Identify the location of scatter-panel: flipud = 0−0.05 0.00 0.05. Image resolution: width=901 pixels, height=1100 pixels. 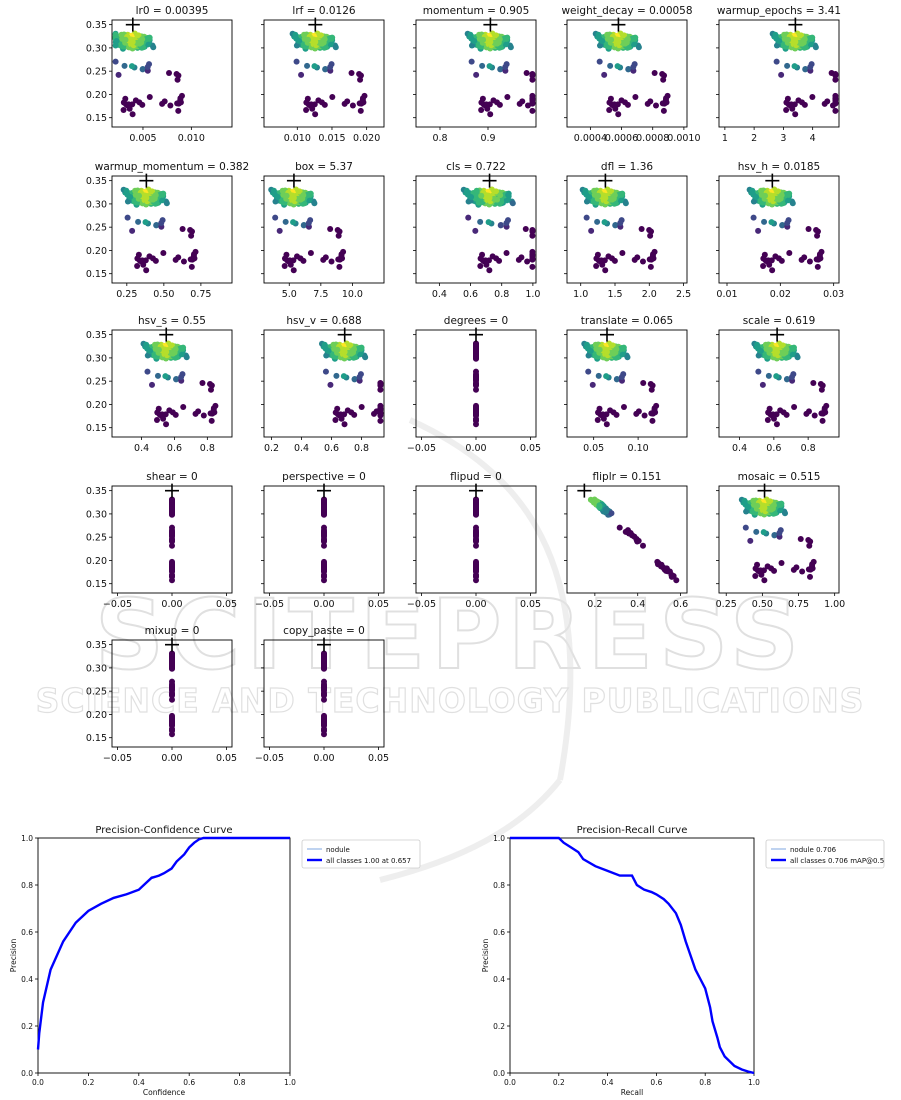
(474, 540).